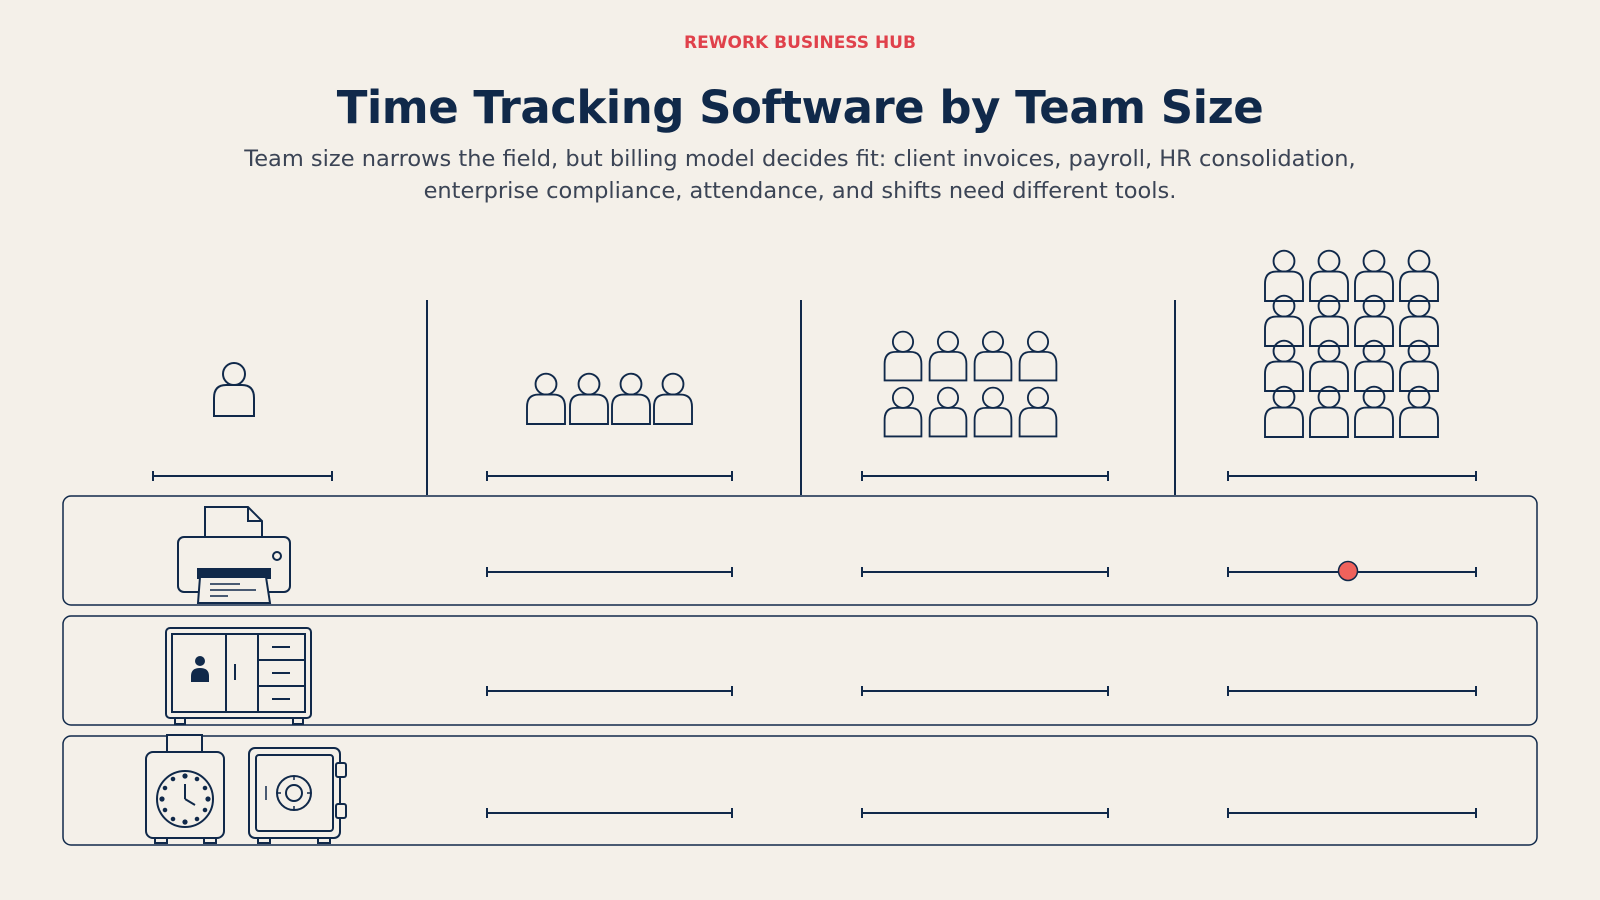 The image size is (1600, 900). What do you see at coordinates (234, 389) in the screenshot?
I see `single-person-icon` at bounding box center [234, 389].